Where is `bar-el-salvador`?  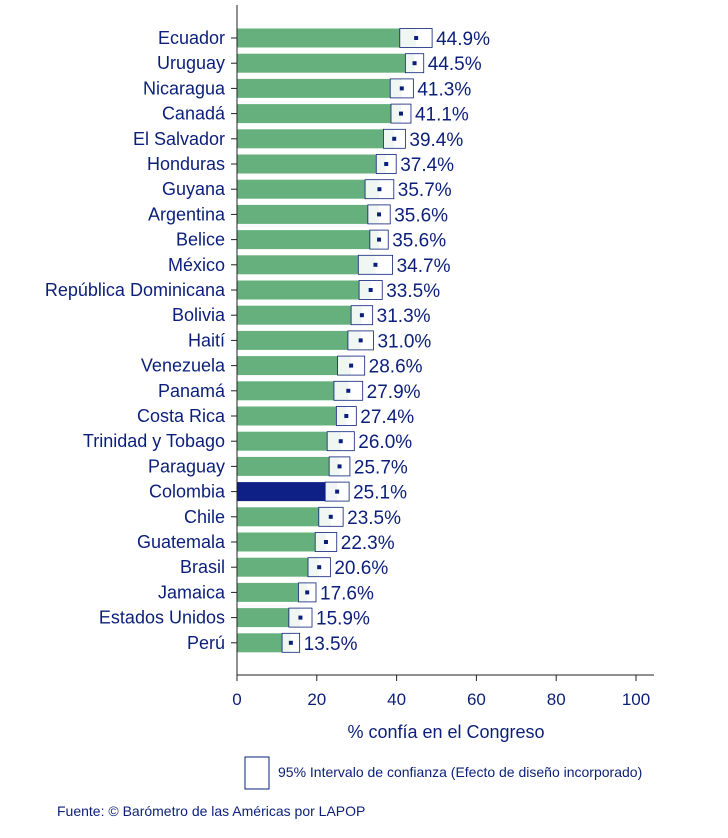 bar-el-salvador is located at coordinates (316, 139).